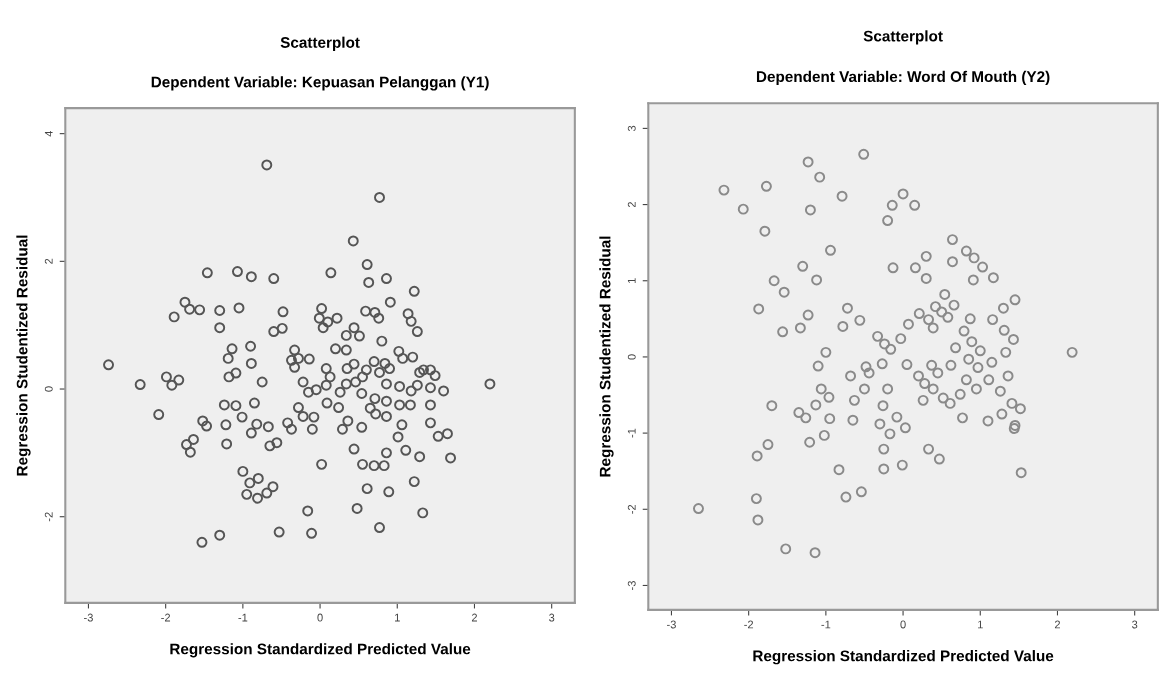 The image size is (1166, 693). Describe the element at coordinates (631, 585) in the screenshot. I see `y-tick-label: -3` at that location.